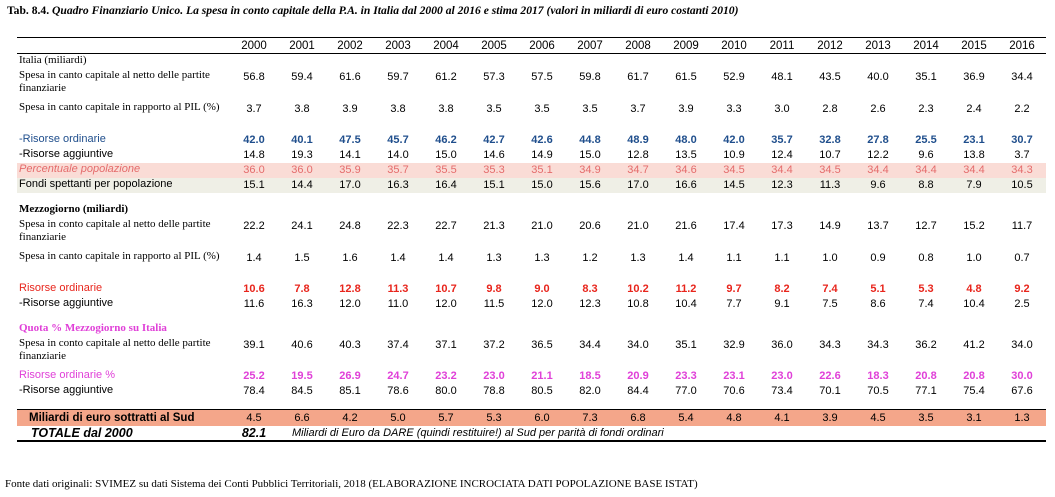  Describe the element at coordinates (123, 45) in the screenshot. I see `header-label-cell` at that location.